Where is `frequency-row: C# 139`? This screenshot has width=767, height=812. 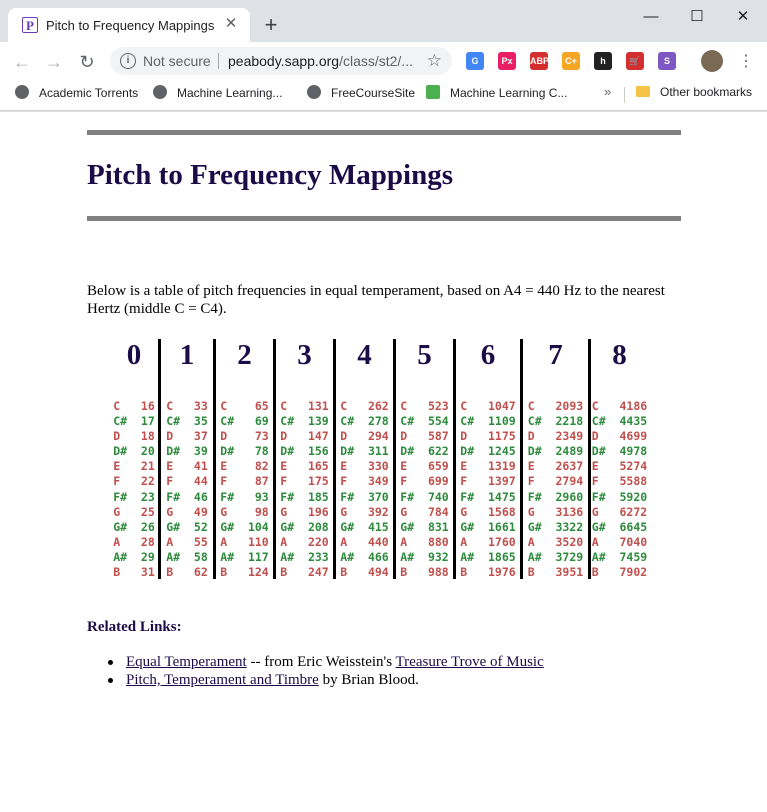 frequency-row: C# 139 is located at coordinates (304, 421).